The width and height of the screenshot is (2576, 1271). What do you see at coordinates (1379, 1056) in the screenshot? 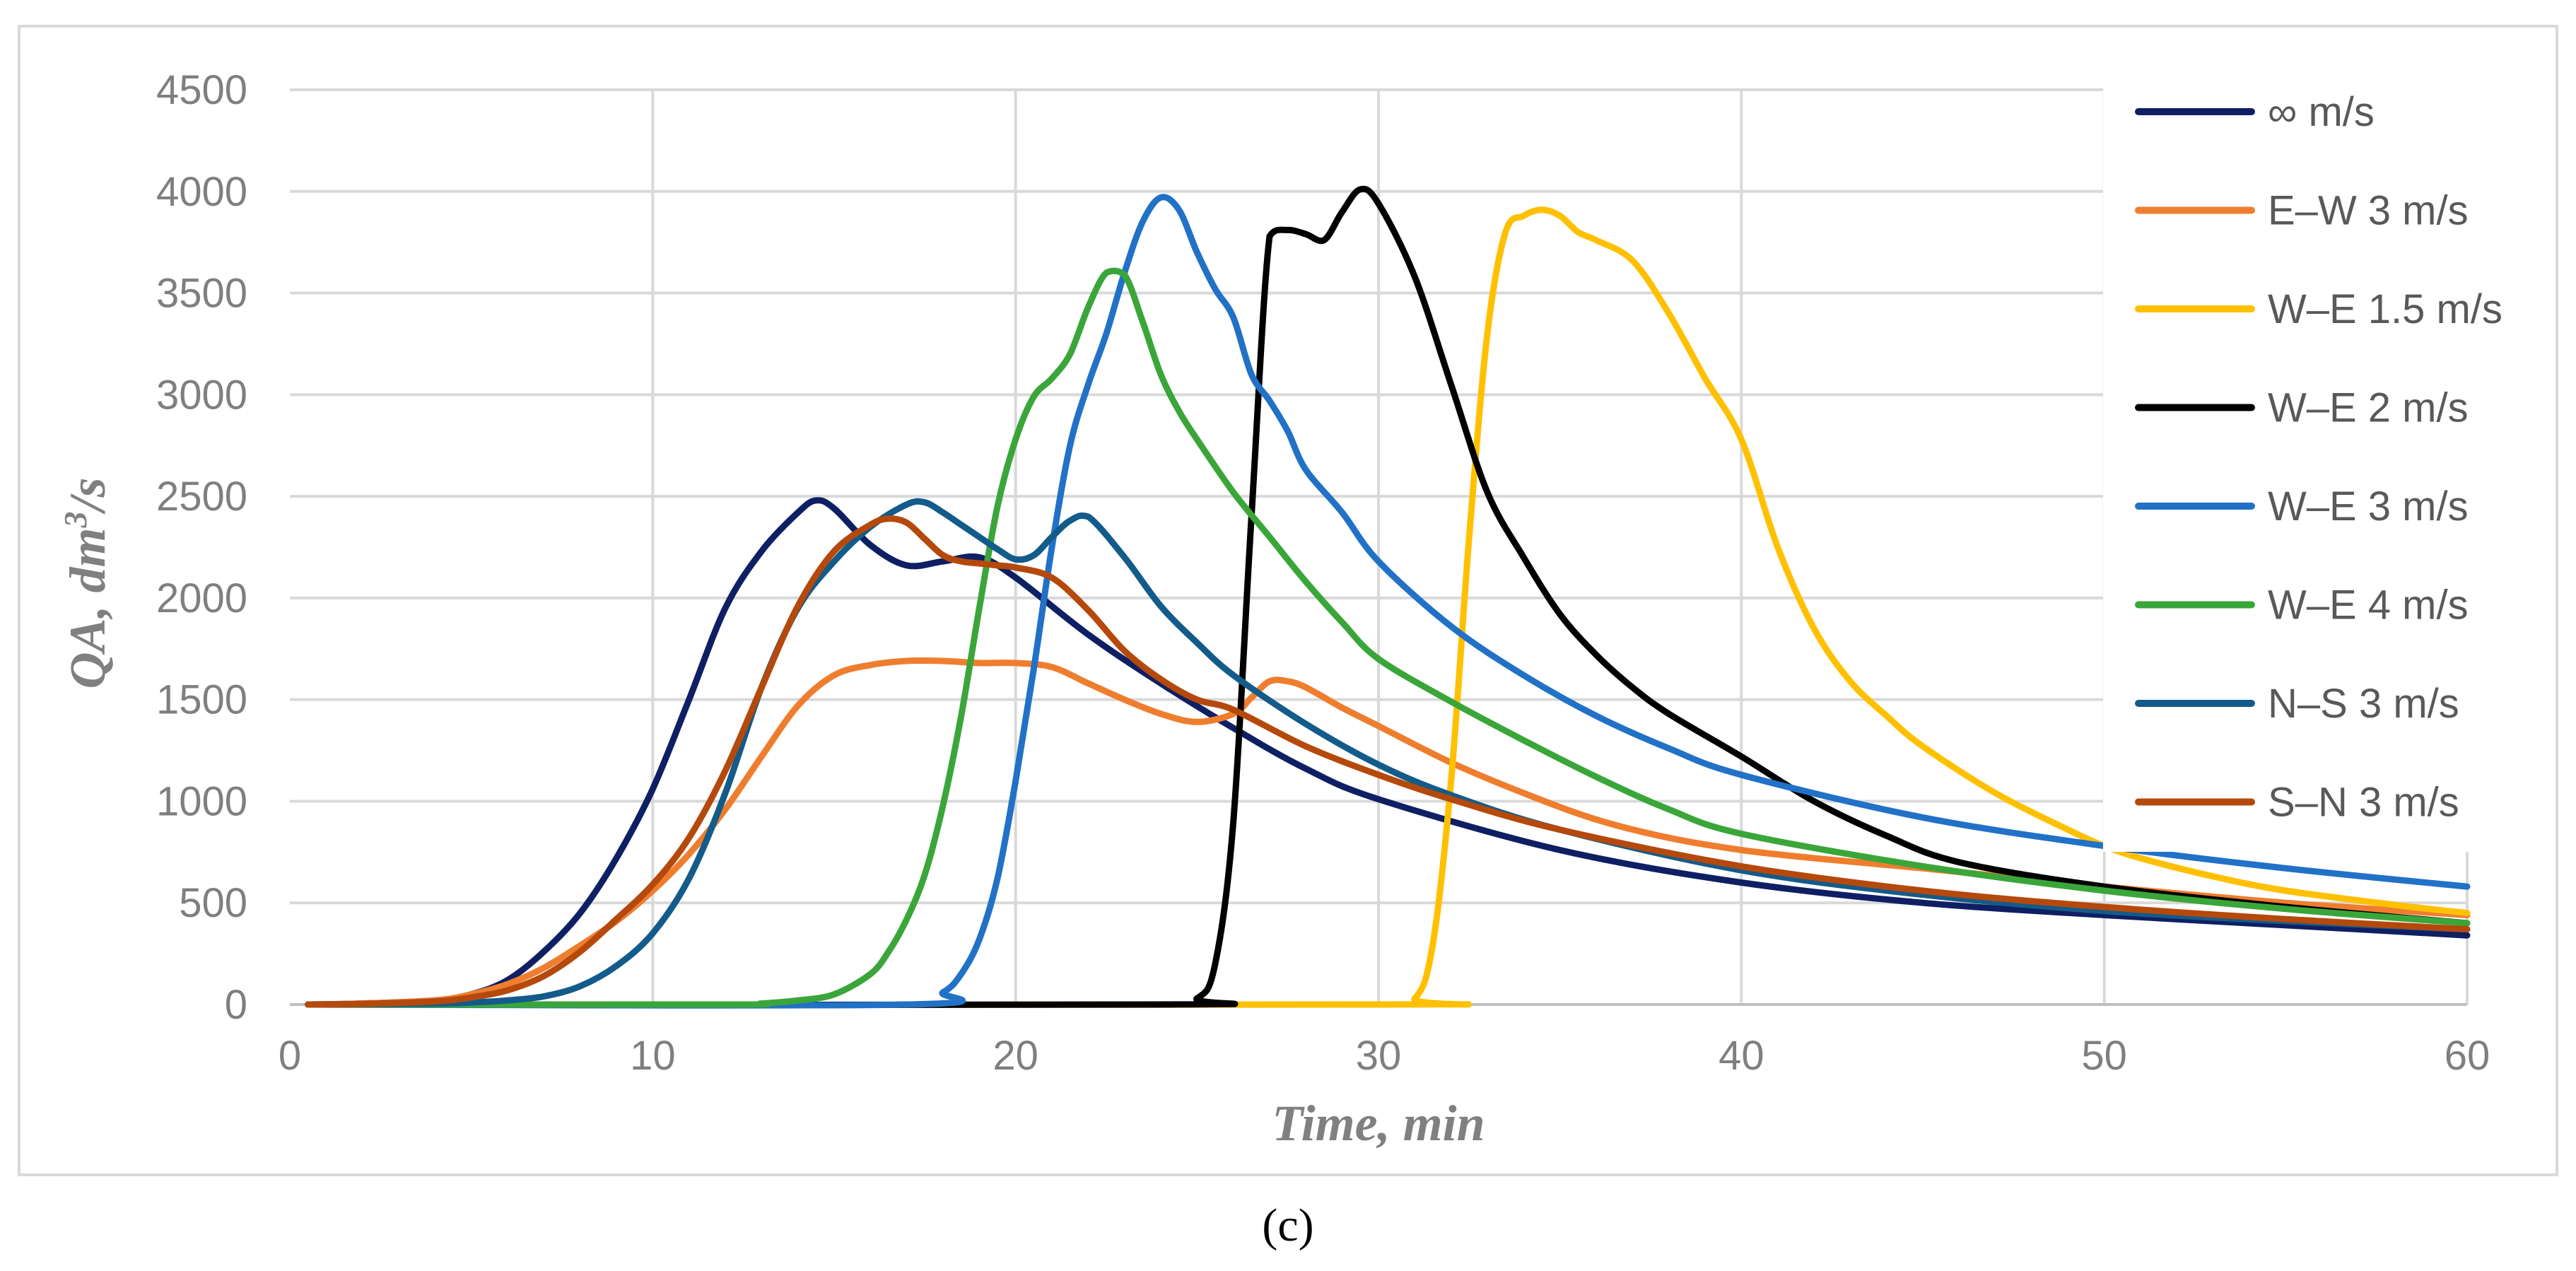
I see `x-tick-label: 30` at bounding box center [1379, 1056].